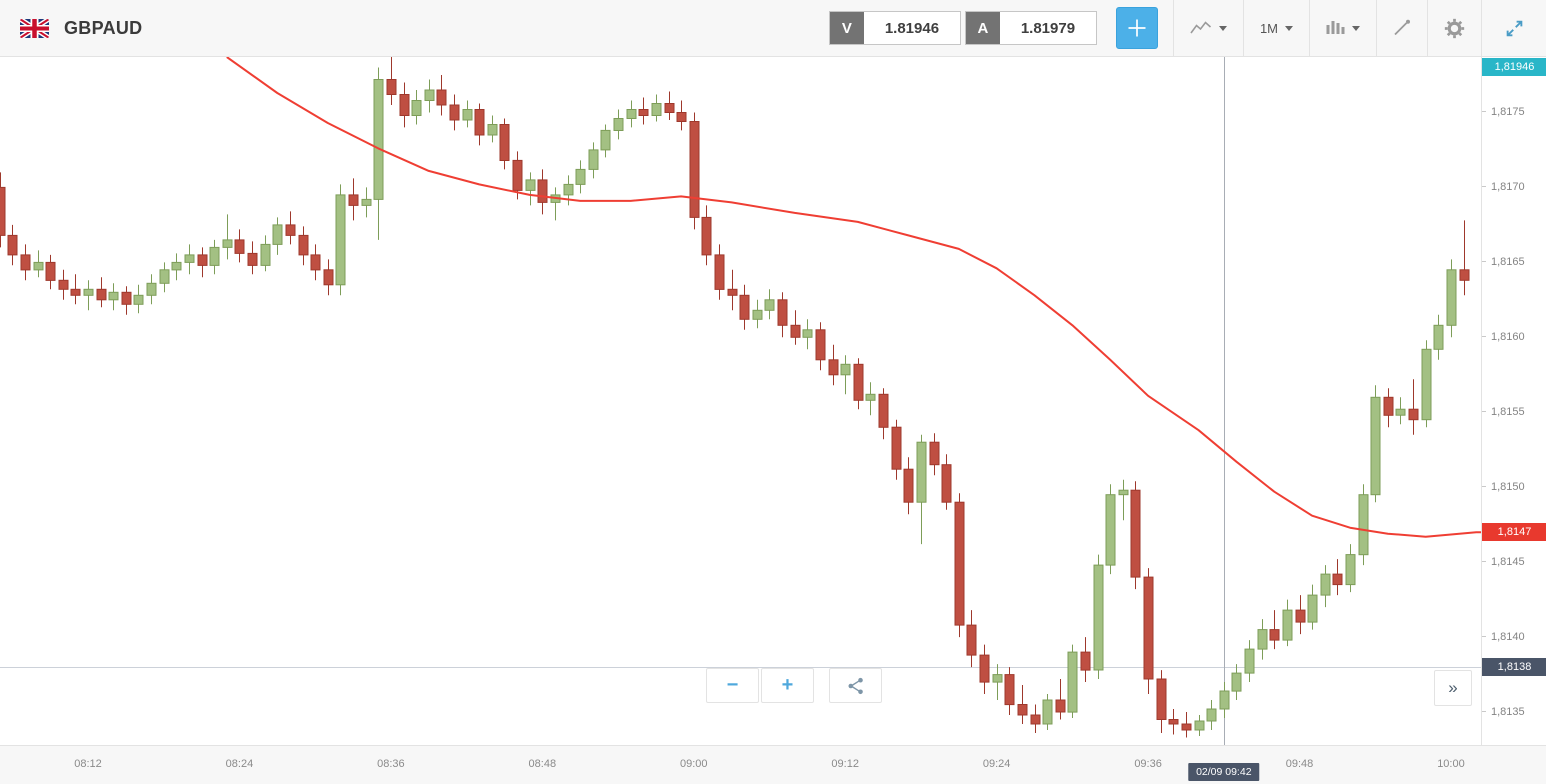 Image resolution: width=1546 pixels, height=784 pixels. Describe the element at coordinates (846, 28) in the screenshot. I see `sell-label: V` at that location.